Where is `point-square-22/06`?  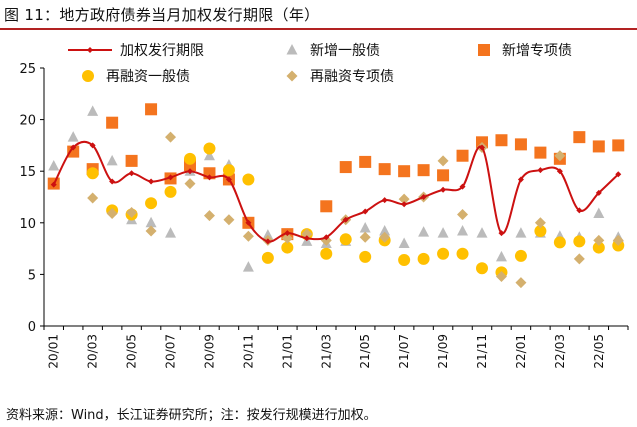
point-square-22/06 is located at coordinates (618, 145).